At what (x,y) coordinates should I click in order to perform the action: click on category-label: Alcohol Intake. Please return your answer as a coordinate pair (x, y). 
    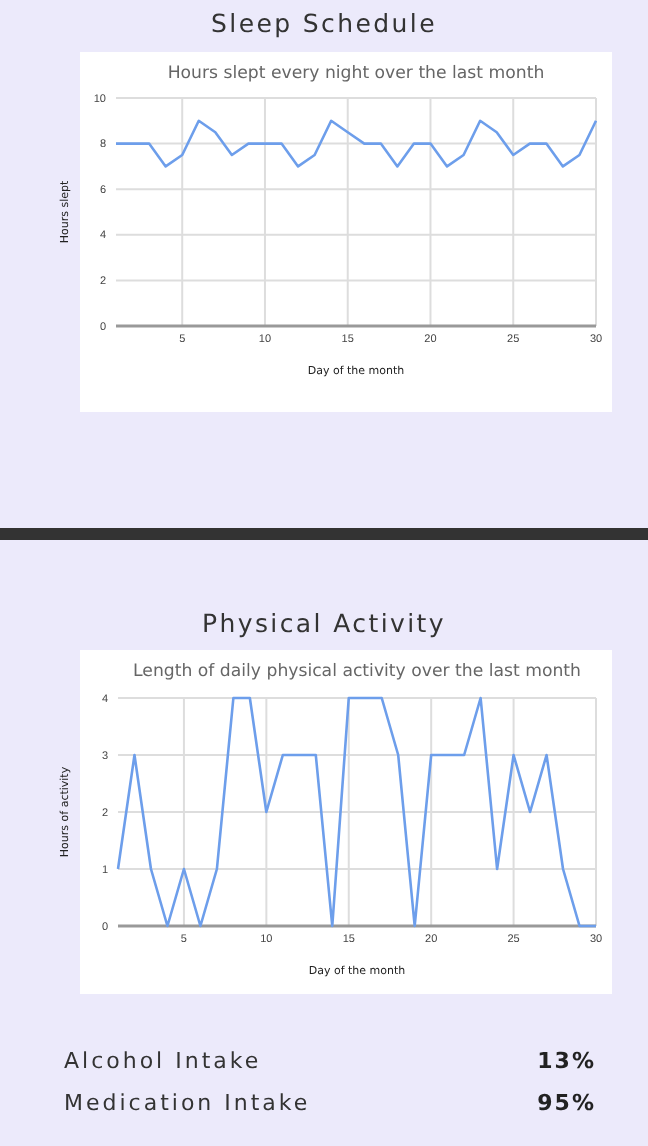
    Looking at the image, I should click on (163, 1061).